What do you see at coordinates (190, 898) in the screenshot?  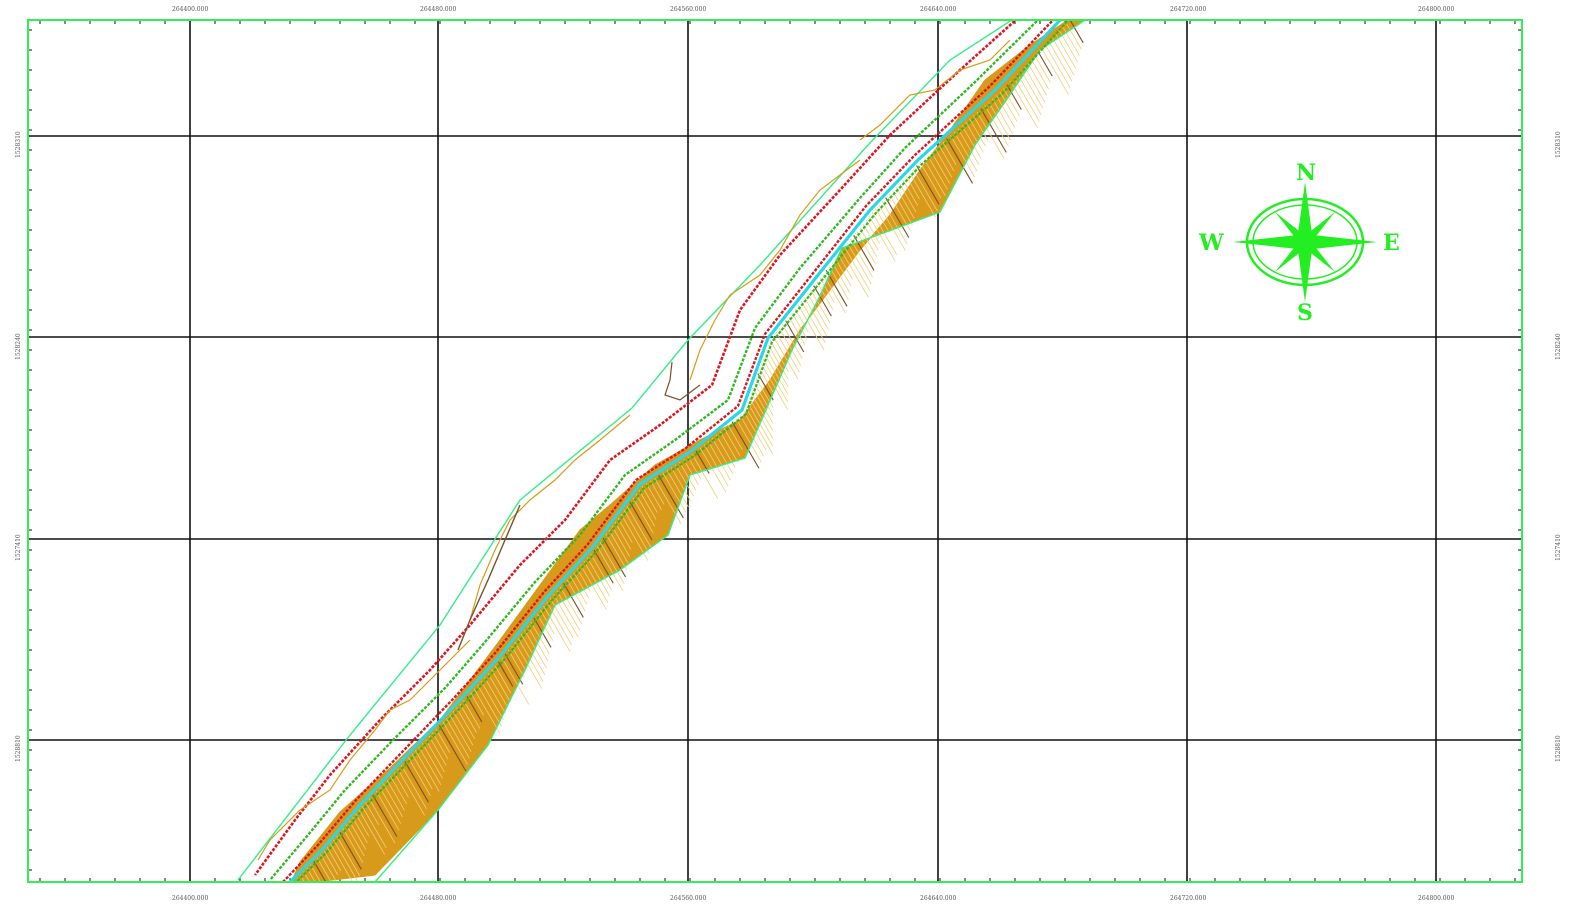 I see `bottom-axis-label: 264400.000` at bounding box center [190, 898].